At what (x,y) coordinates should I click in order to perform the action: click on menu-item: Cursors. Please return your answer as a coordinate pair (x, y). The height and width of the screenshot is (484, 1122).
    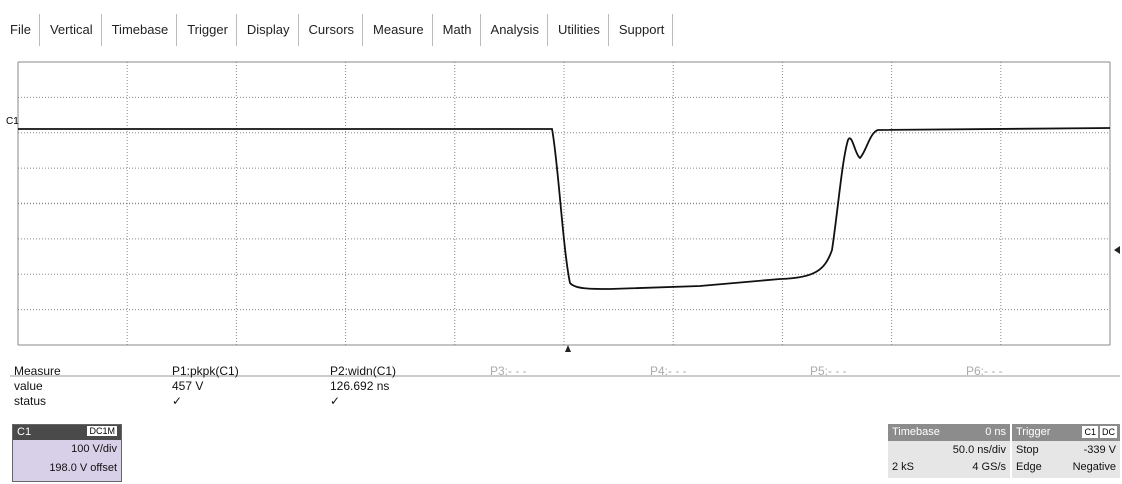
    Looking at the image, I should click on (331, 30).